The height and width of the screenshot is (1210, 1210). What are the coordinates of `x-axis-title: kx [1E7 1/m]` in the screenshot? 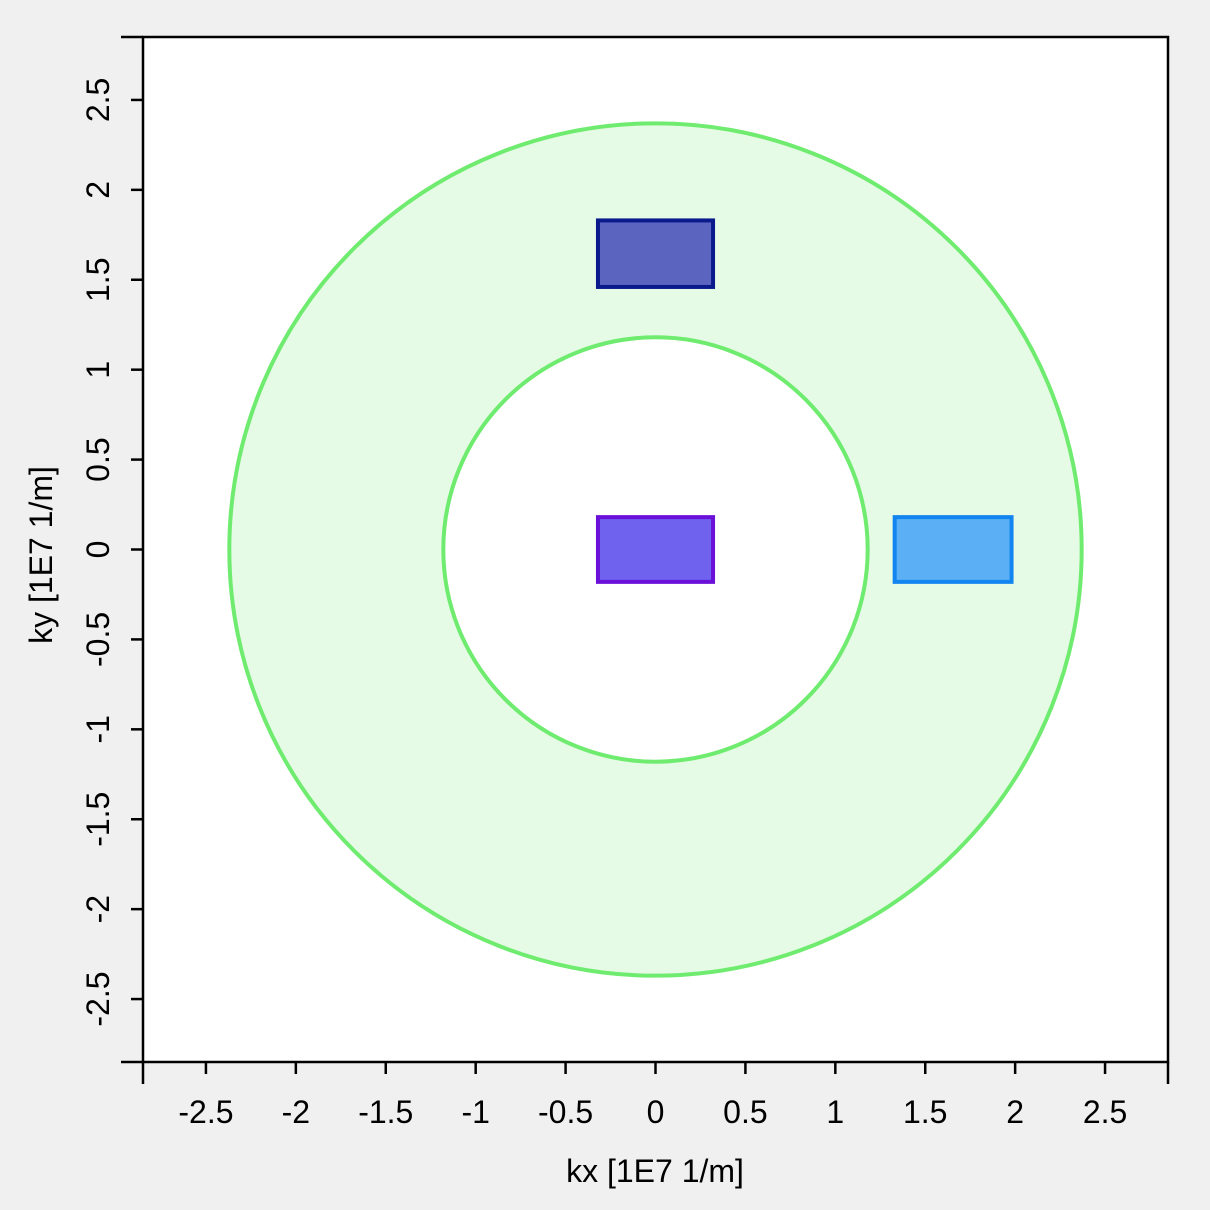 It's located at (655, 1171).